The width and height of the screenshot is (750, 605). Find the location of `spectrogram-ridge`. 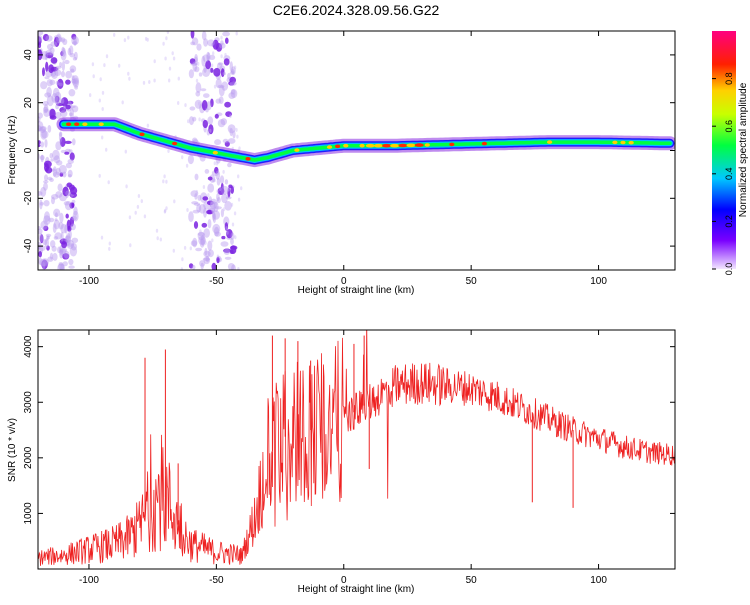

spectrogram-ridge is located at coordinates (365, 142).